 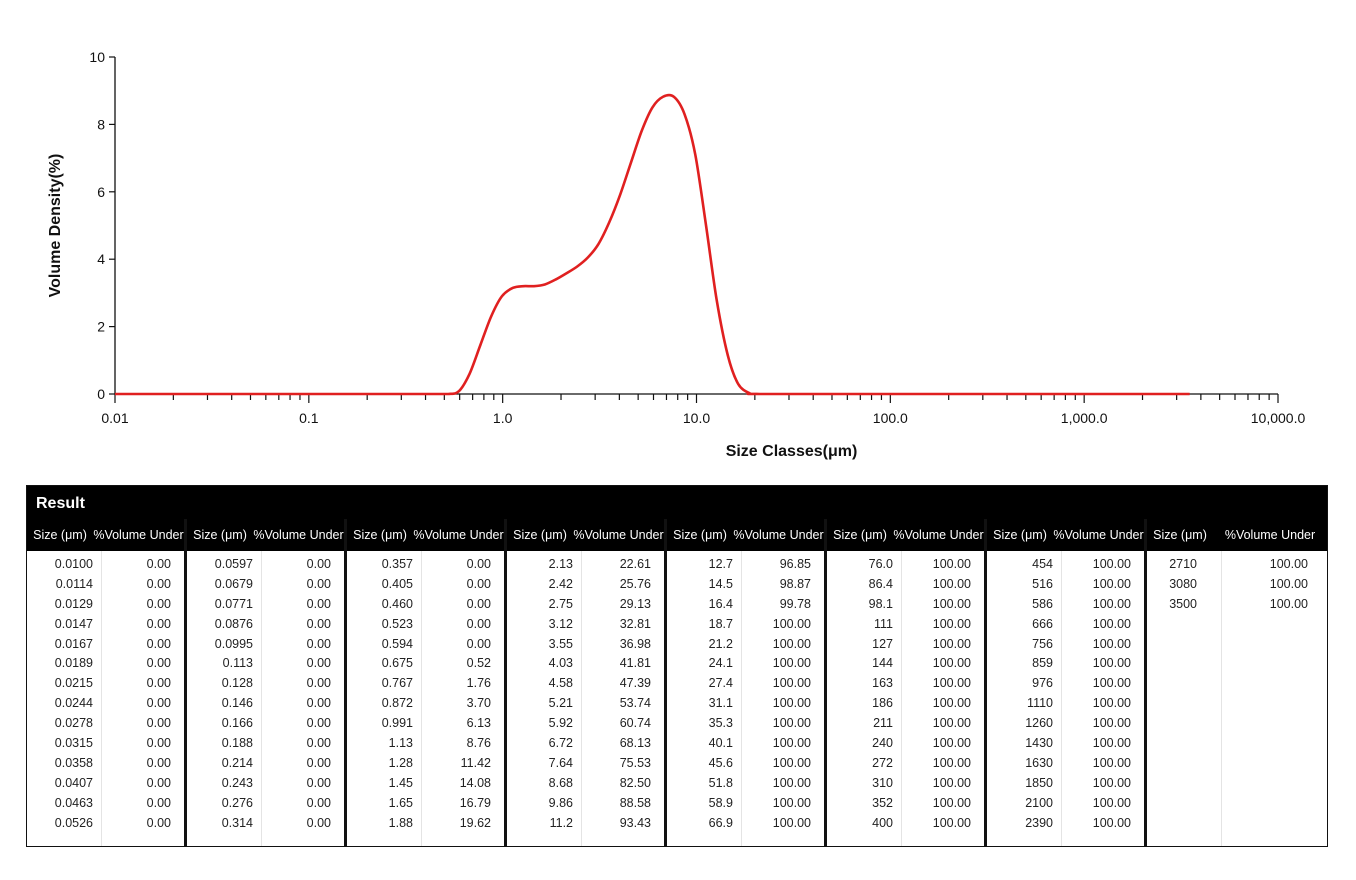 What do you see at coordinates (585, 783) in the screenshot?
I see `table-row: 8.68 82.50` at bounding box center [585, 783].